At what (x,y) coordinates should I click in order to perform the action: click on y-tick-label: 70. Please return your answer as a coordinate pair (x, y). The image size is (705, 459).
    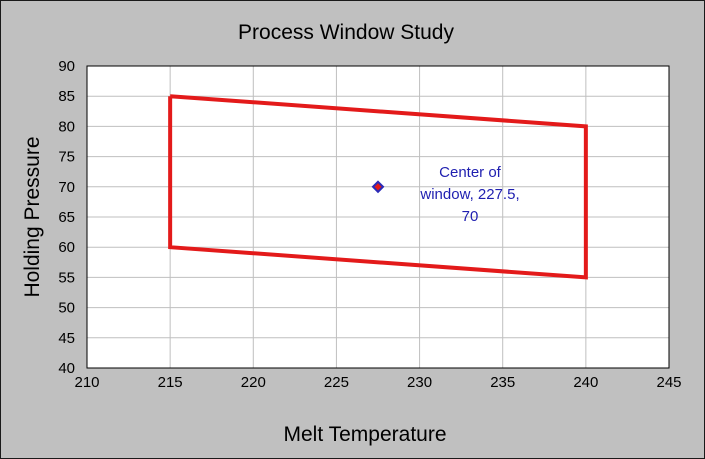
    Looking at the image, I should click on (66, 187).